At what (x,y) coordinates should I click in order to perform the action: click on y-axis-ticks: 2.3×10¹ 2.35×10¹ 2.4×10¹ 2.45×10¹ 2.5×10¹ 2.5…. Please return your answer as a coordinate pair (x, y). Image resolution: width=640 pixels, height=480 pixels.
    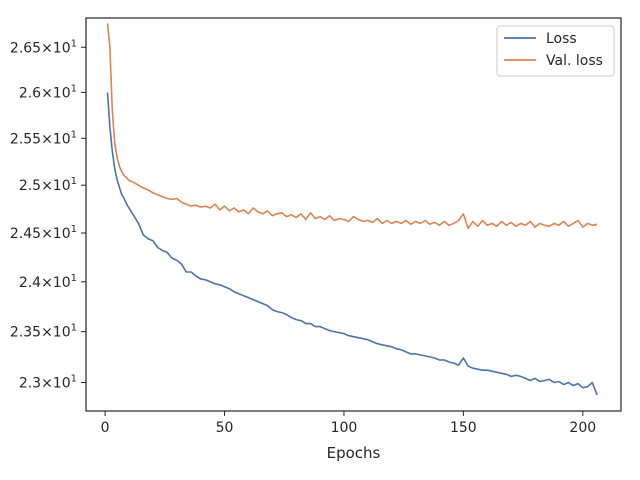
    Looking at the image, I should click on (48, 215).